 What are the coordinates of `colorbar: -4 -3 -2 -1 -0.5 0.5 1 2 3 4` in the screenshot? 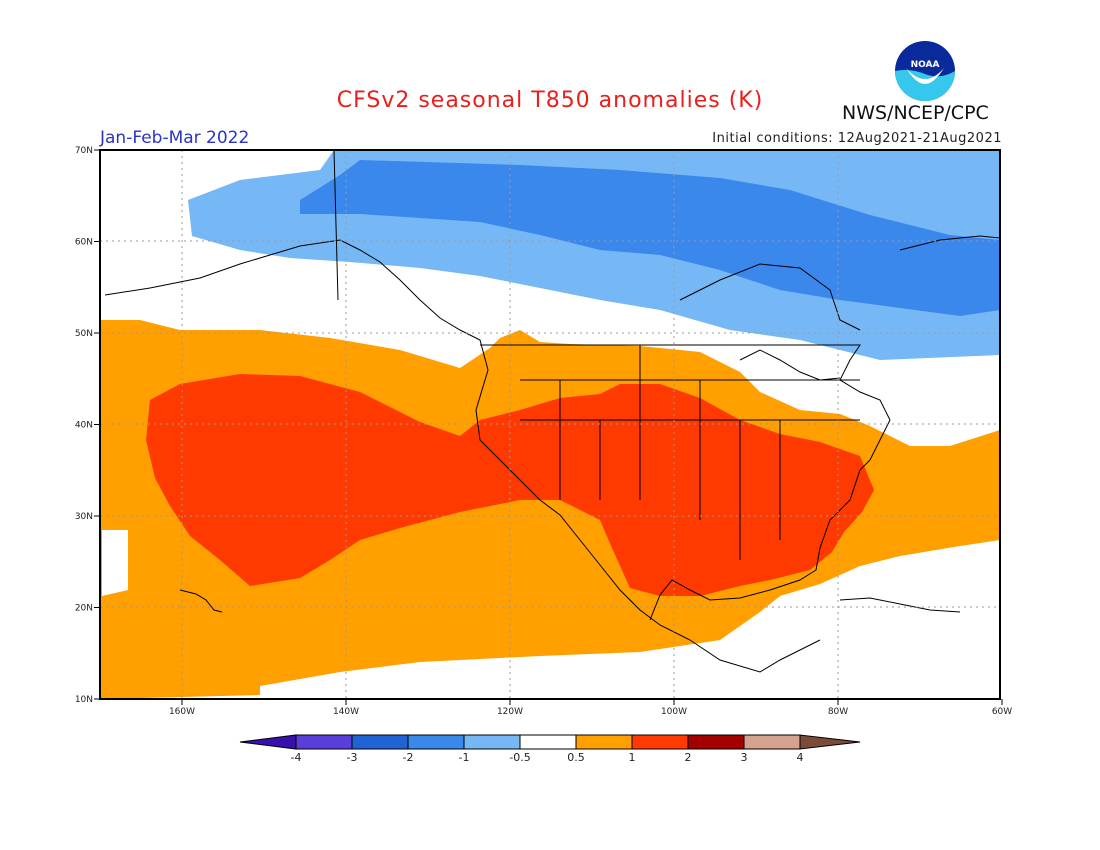 It's located at (550, 749).